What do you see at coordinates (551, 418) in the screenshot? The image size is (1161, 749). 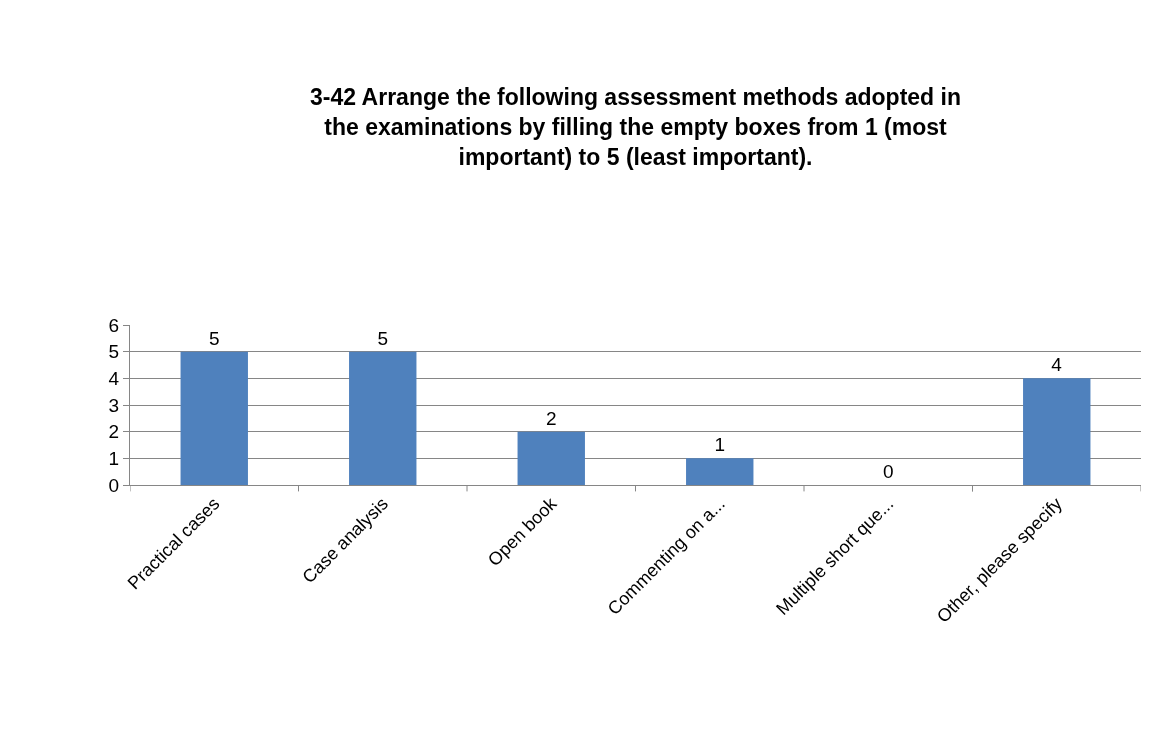 I see `data-label: 2` at bounding box center [551, 418].